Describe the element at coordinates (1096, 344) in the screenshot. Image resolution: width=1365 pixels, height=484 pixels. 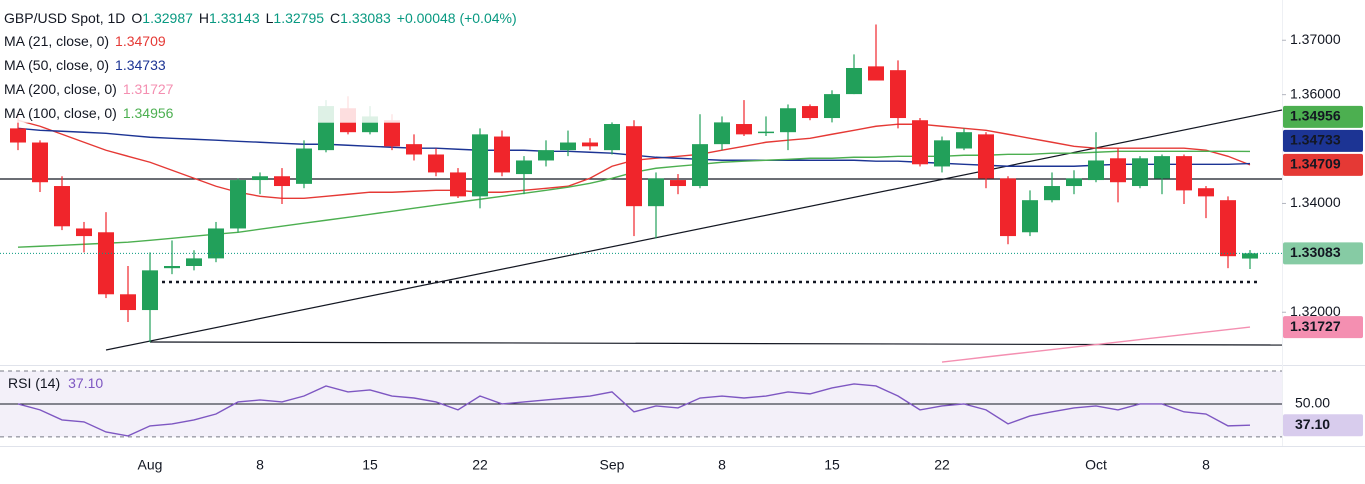
I see `moving-average` at that location.